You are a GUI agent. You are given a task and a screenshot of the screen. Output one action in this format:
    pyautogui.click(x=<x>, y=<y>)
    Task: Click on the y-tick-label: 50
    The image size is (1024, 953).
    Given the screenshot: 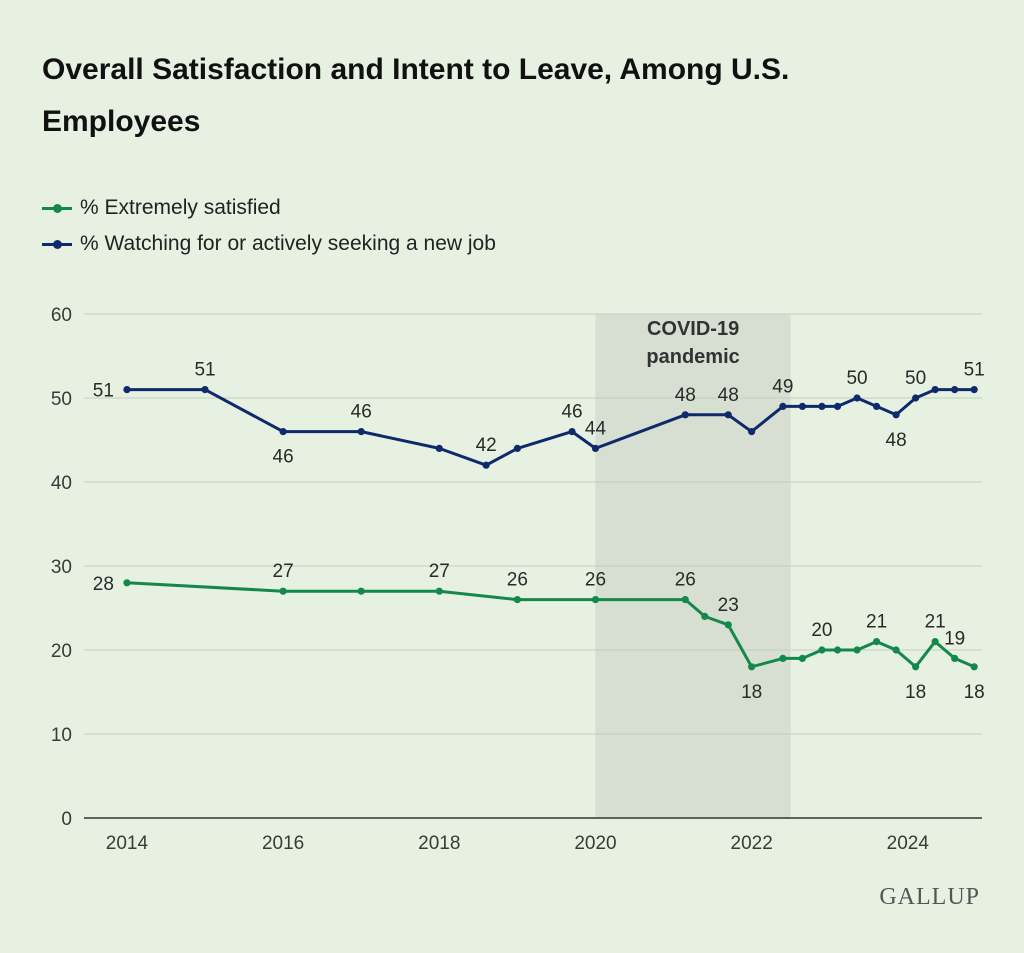 What is the action you would take?
    pyautogui.click(x=61, y=399)
    